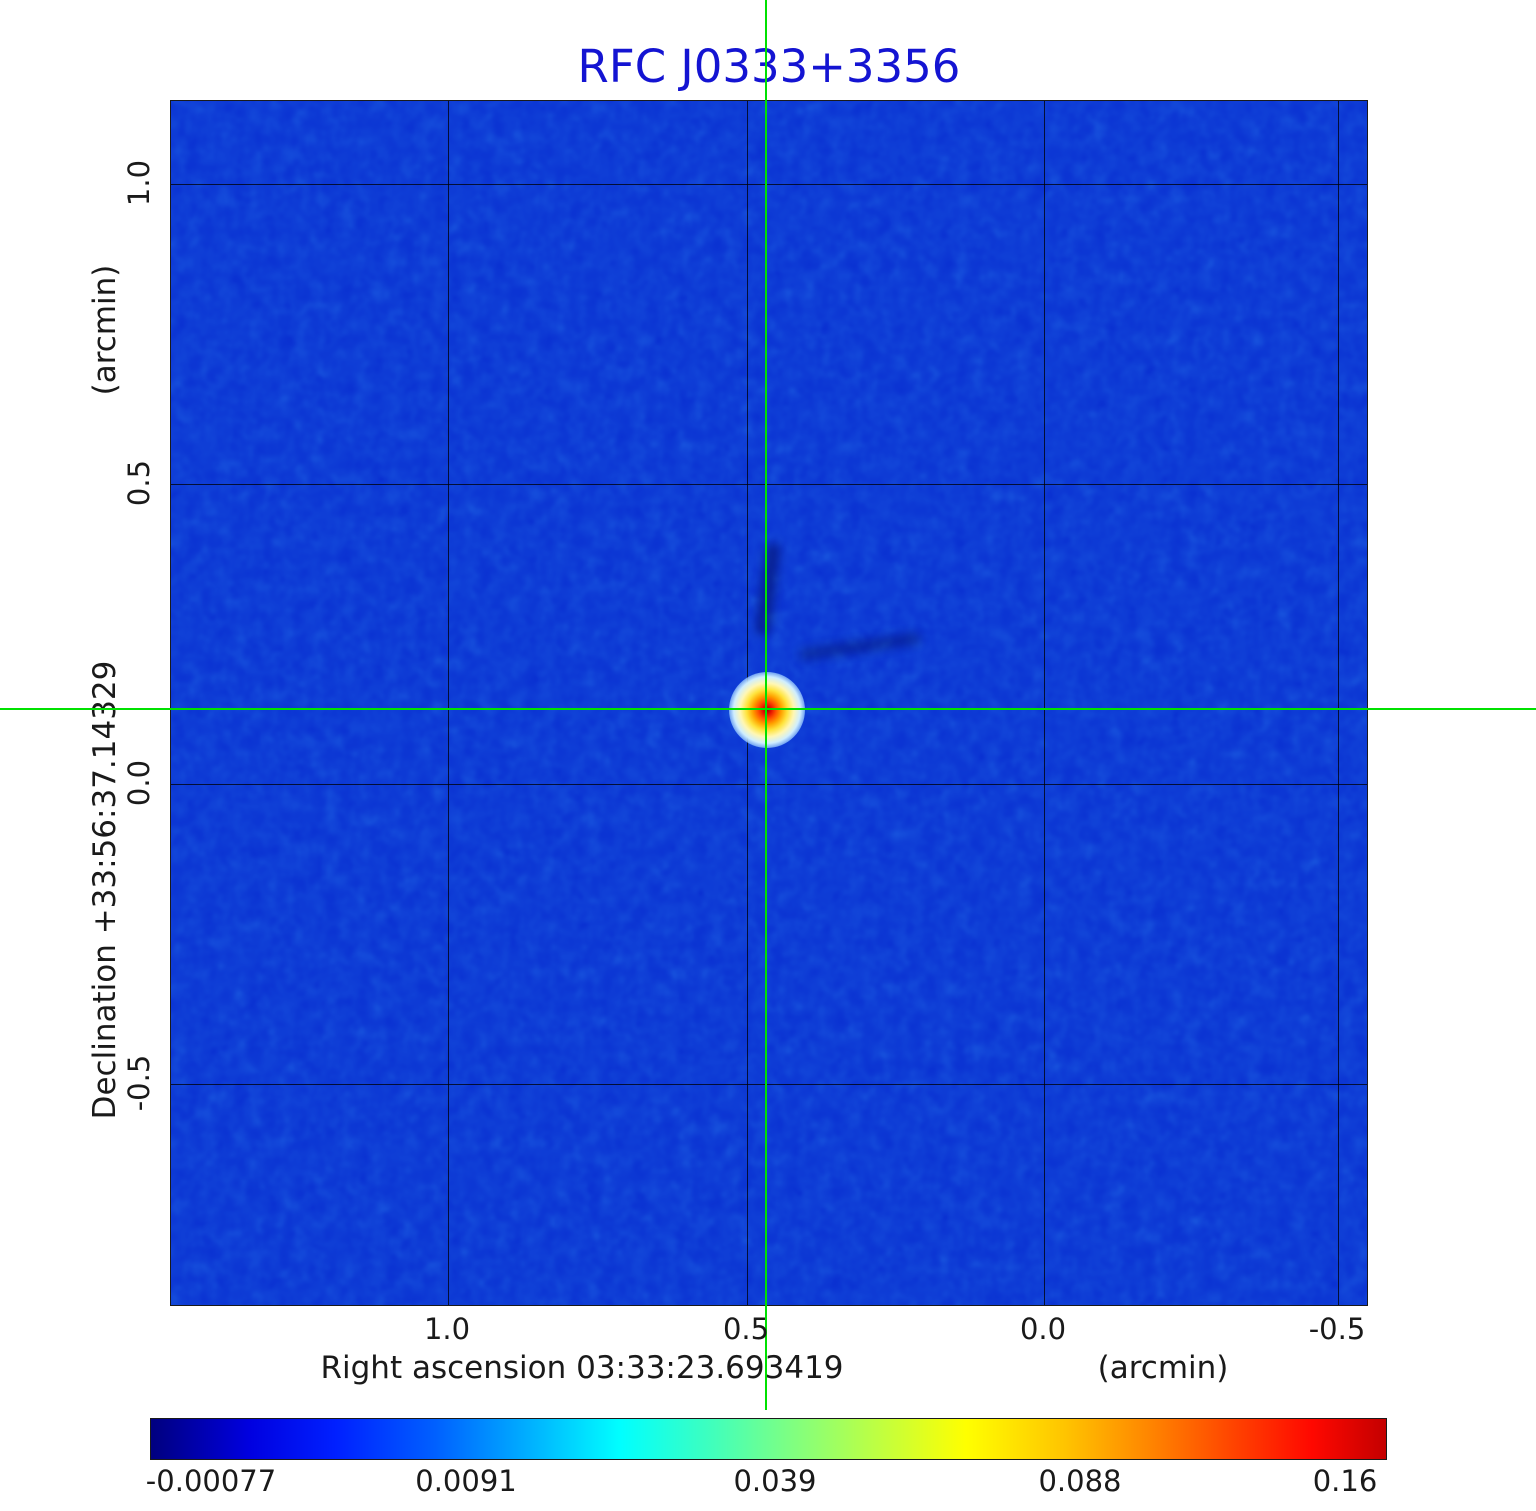 This screenshot has height=1511, width=1536. What do you see at coordinates (1337, 1329) in the screenshot?
I see `x-tick-neg0.5: -0.5` at bounding box center [1337, 1329].